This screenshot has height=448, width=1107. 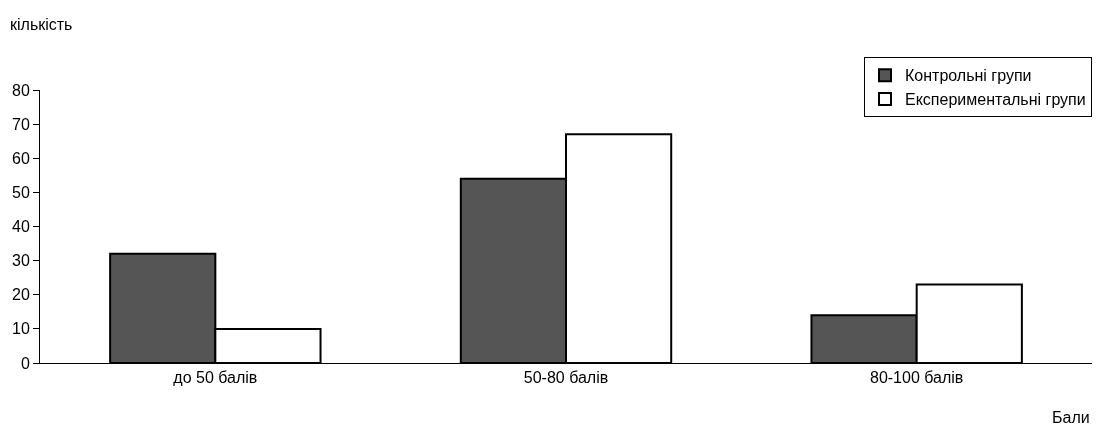 What do you see at coordinates (968, 76) in the screenshot?
I see `legend-label: Контрольні групи` at bounding box center [968, 76].